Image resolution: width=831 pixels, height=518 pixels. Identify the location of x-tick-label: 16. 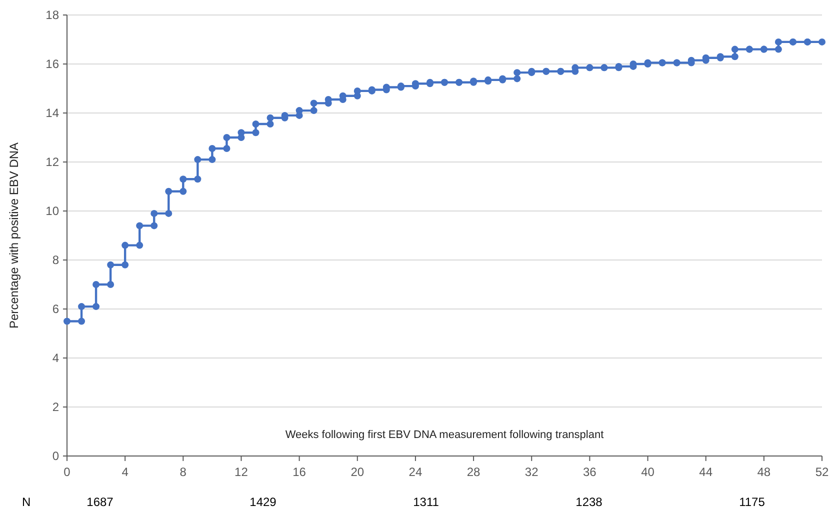
(299, 472).